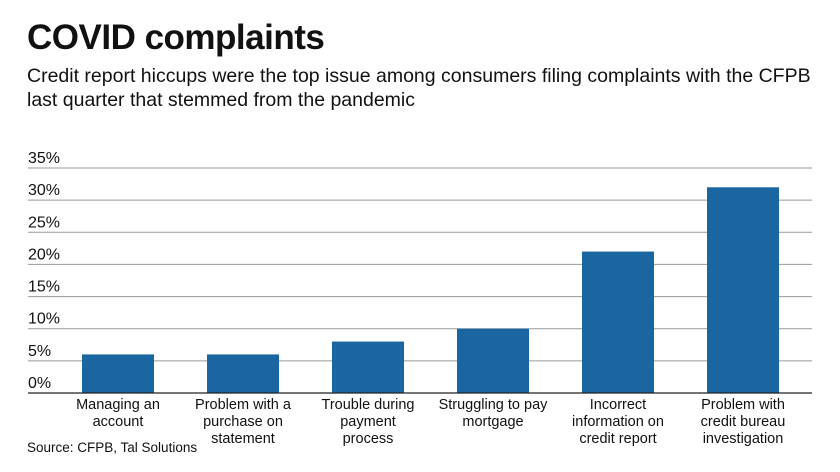  I want to click on x-category-label-line: Trouble during, so click(368, 405).